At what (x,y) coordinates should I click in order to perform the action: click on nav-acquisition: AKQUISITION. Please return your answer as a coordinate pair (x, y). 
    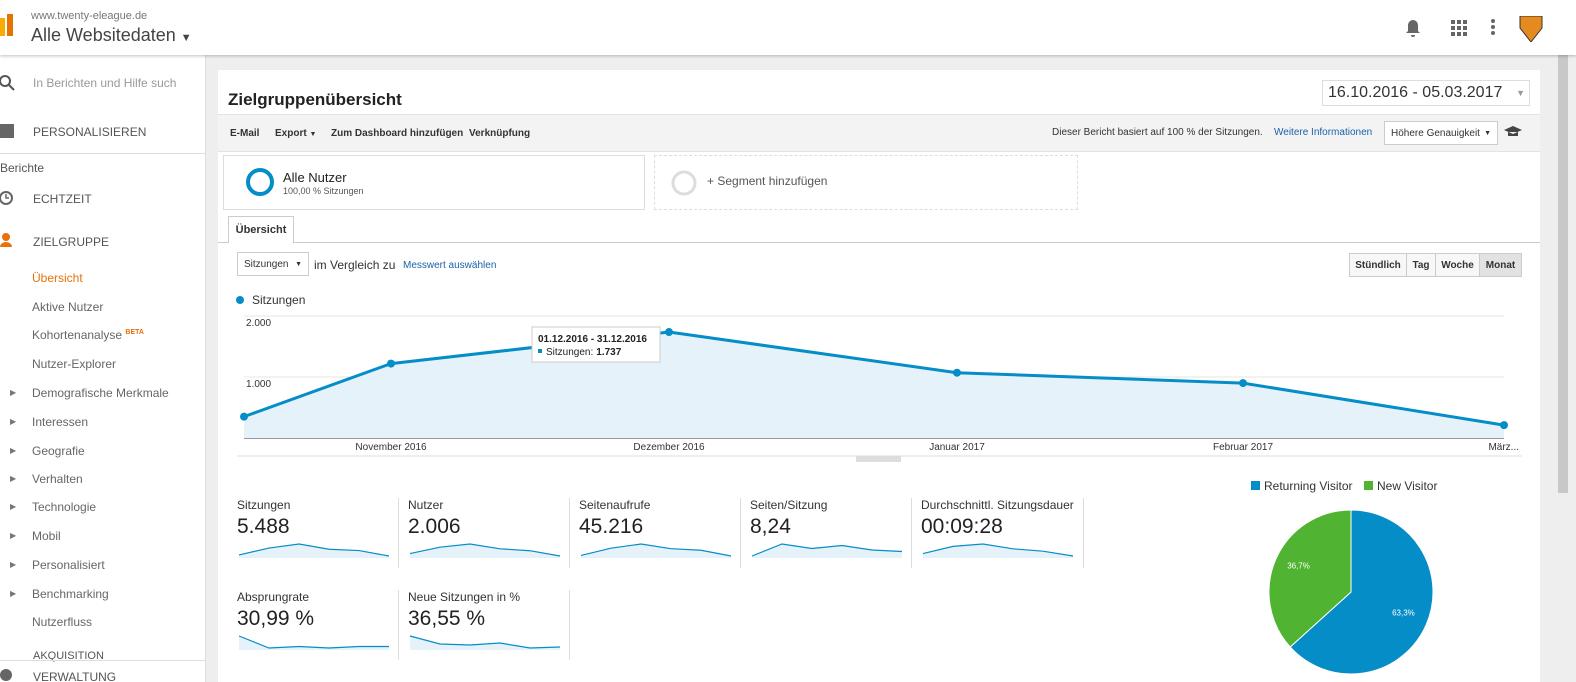
    Looking at the image, I should click on (68, 656).